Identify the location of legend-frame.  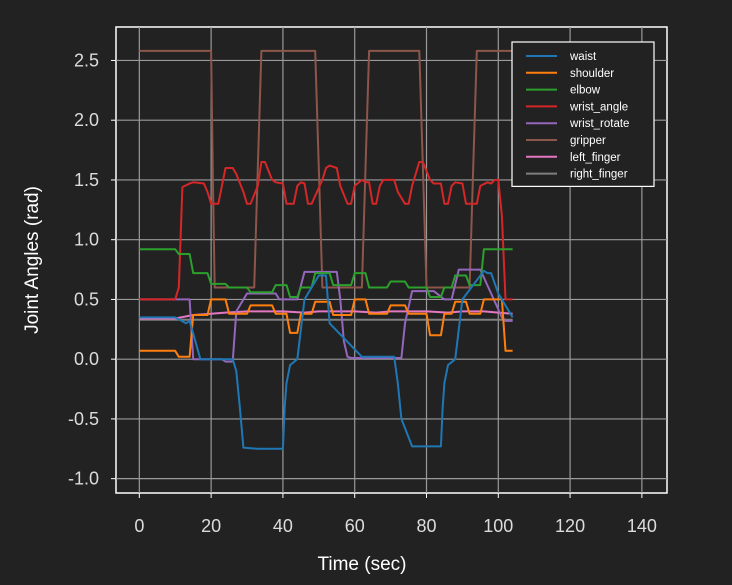
(583, 114).